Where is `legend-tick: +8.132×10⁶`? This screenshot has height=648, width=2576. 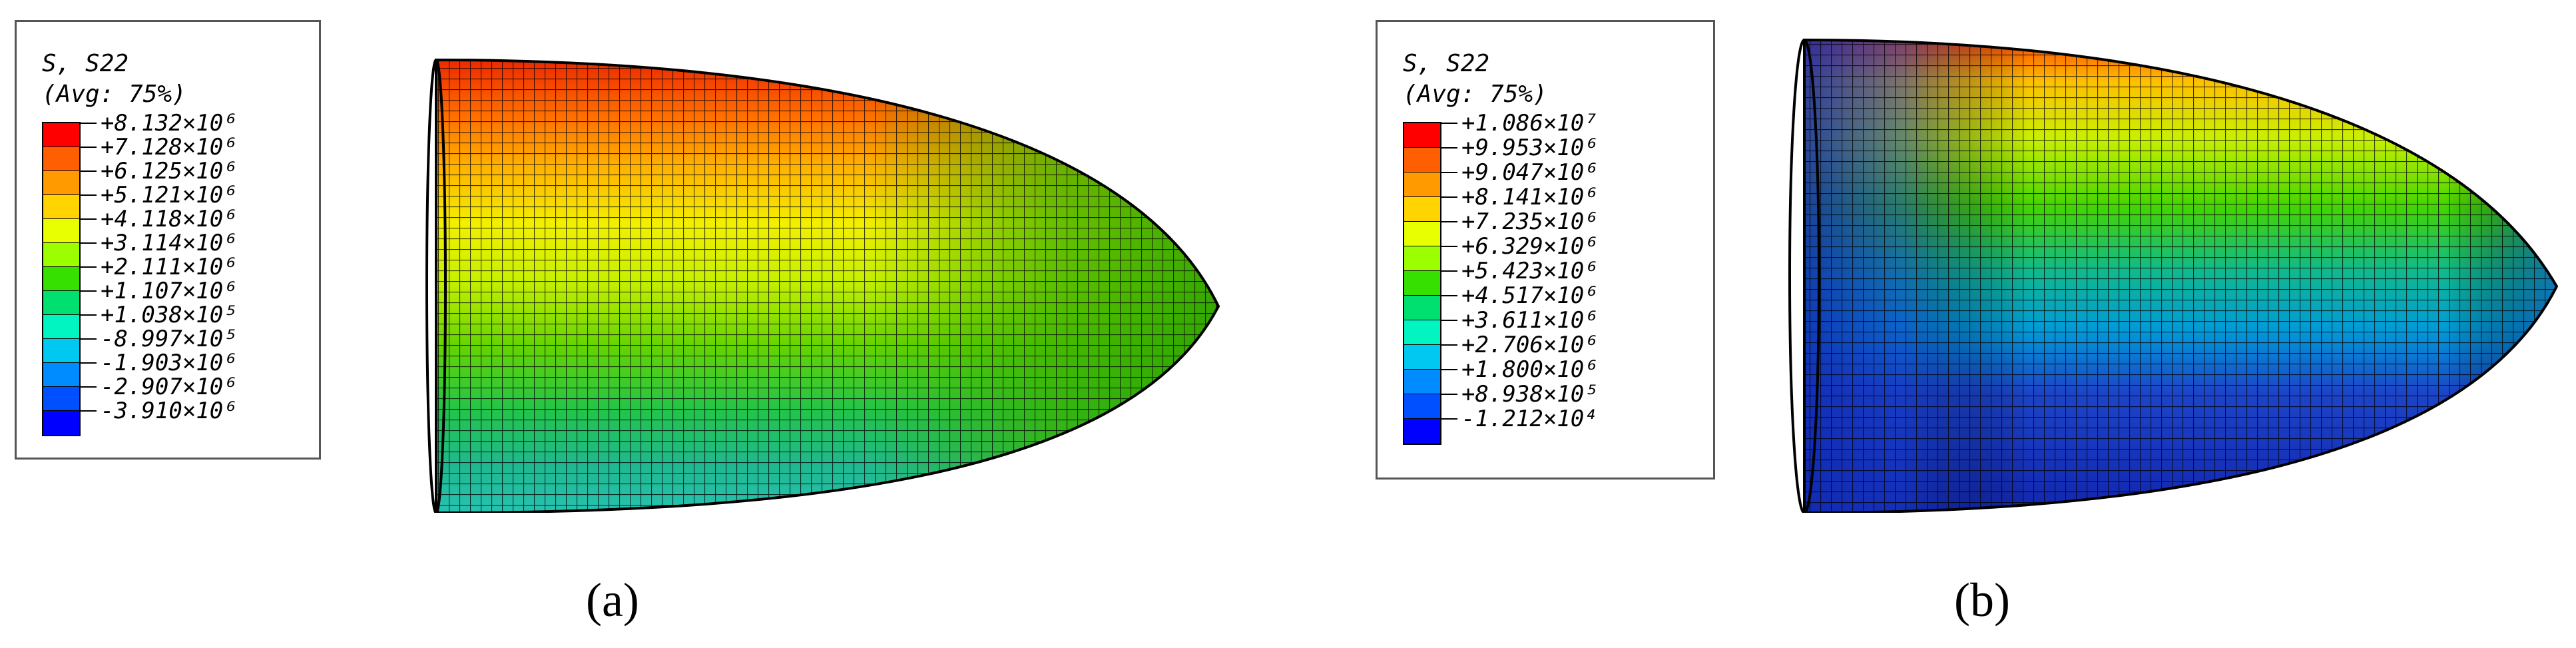 legend-tick: +8.132×10⁶ is located at coordinates (159, 123).